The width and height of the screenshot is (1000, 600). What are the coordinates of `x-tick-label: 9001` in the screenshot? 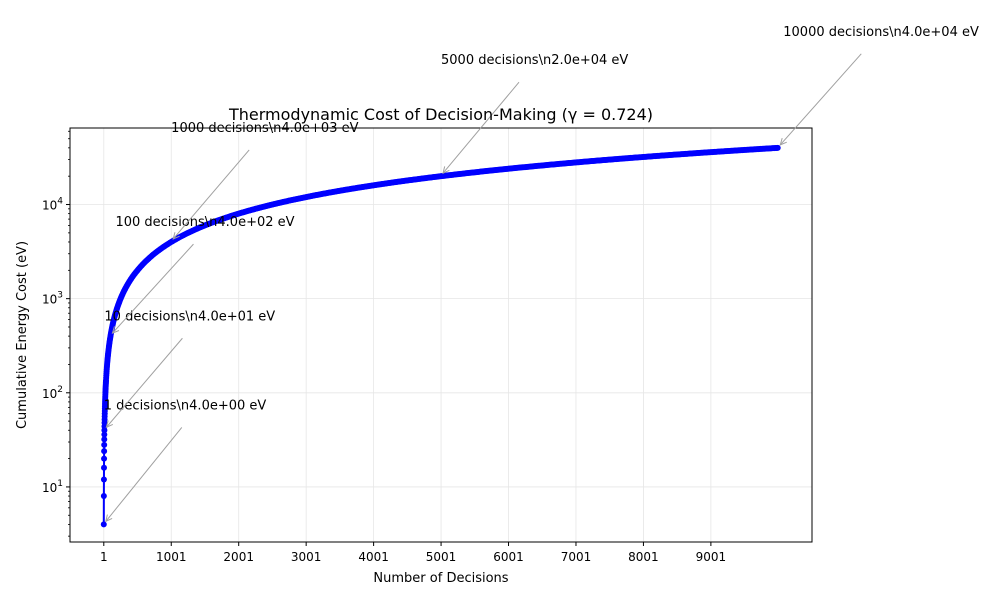 It's located at (711, 557).